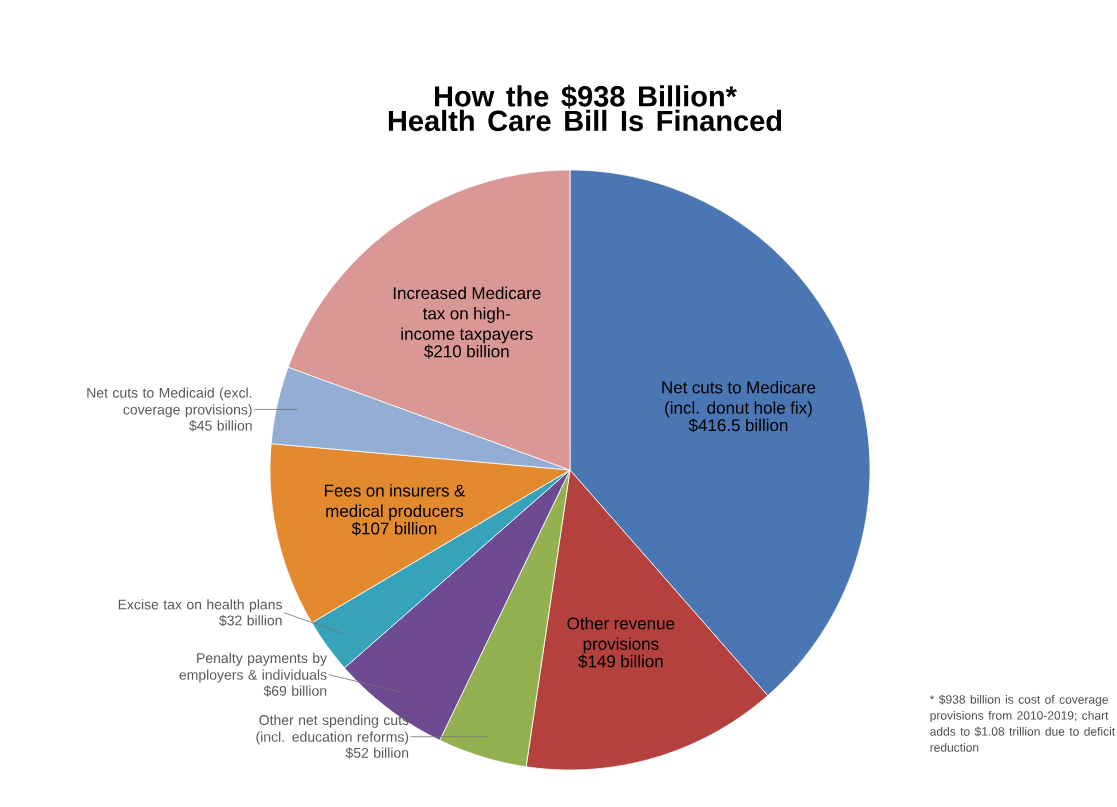  Describe the element at coordinates (377, 753) in the screenshot. I see `data-label: $52 billion` at that location.